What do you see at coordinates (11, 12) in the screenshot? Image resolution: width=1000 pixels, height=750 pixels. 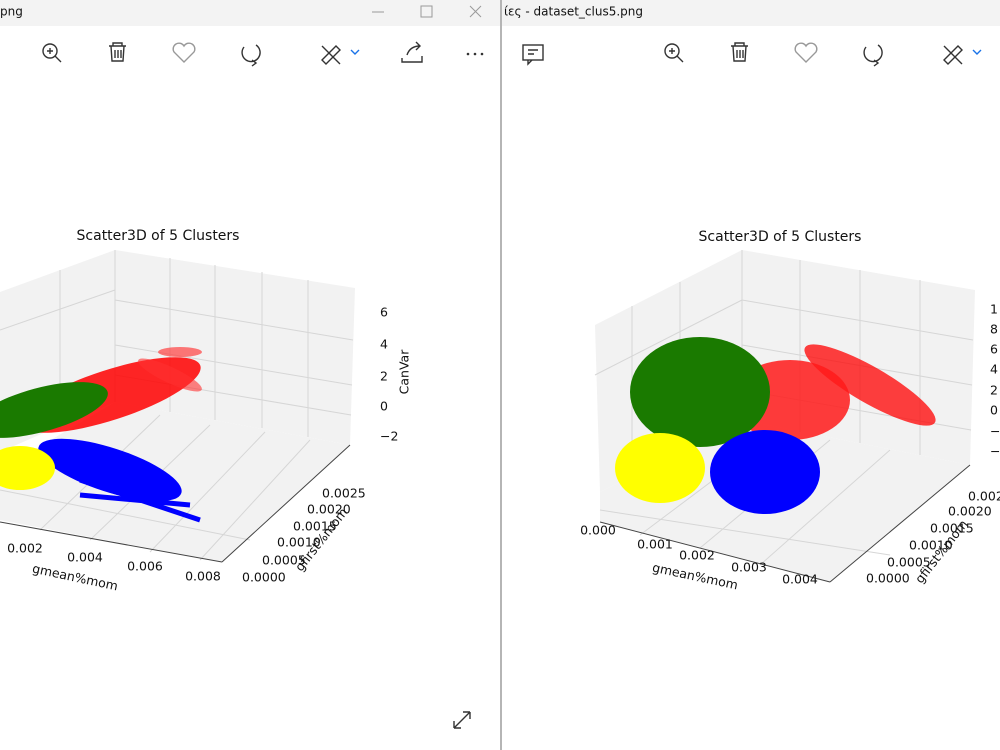 I see `window-title: png` at bounding box center [11, 12].